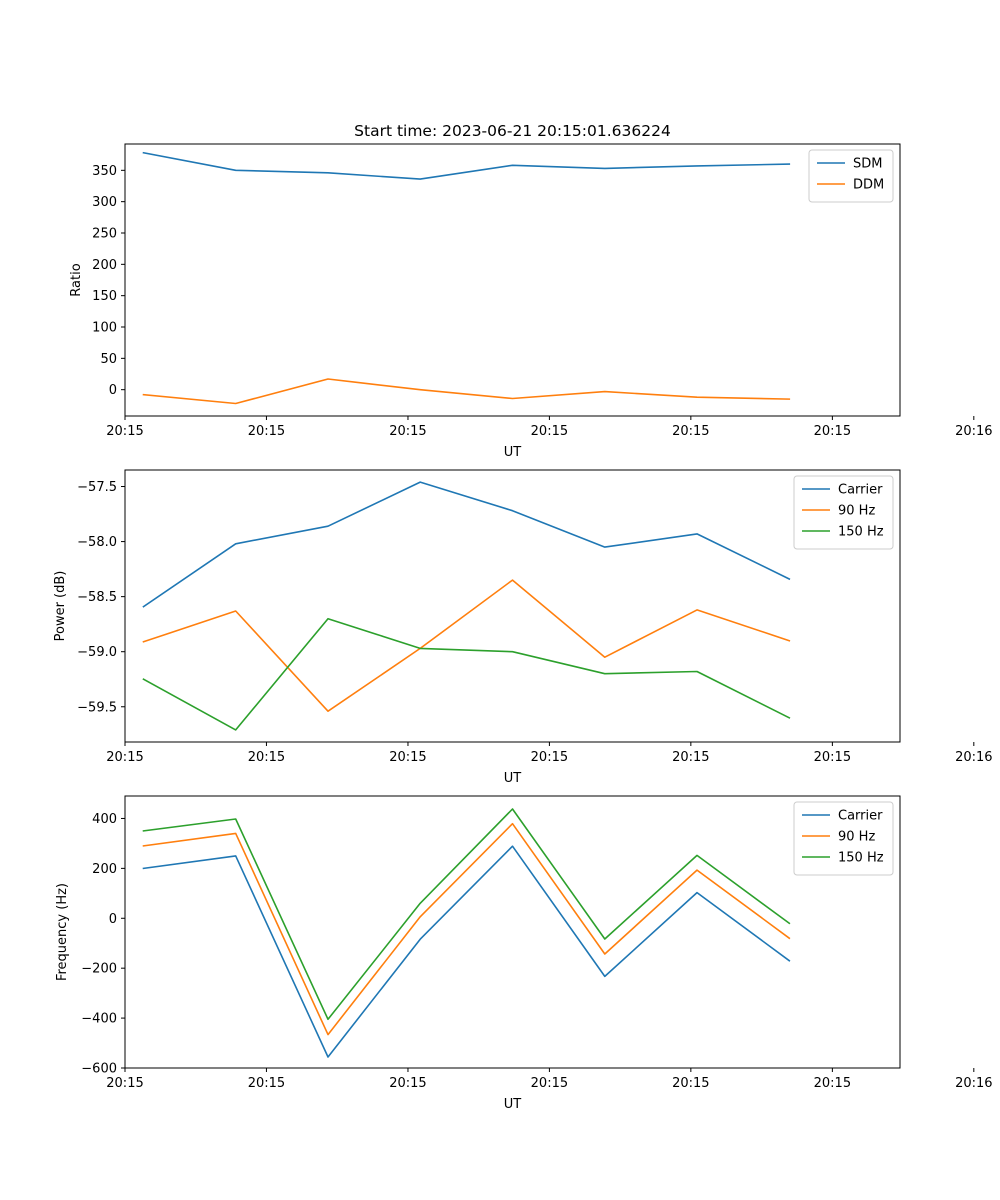  I want to click on y-tick-label: 50, so click(108, 359).